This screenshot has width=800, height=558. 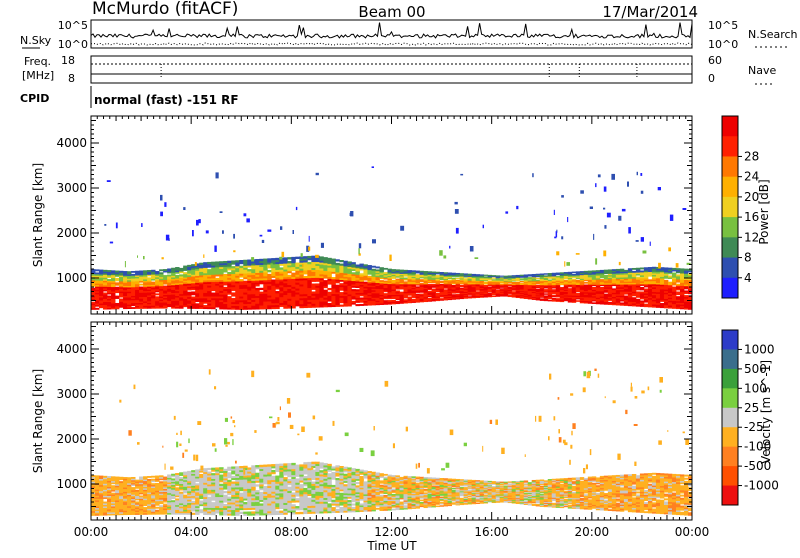 I want to click on noise-panel-frame, so click(x=391, y=34).